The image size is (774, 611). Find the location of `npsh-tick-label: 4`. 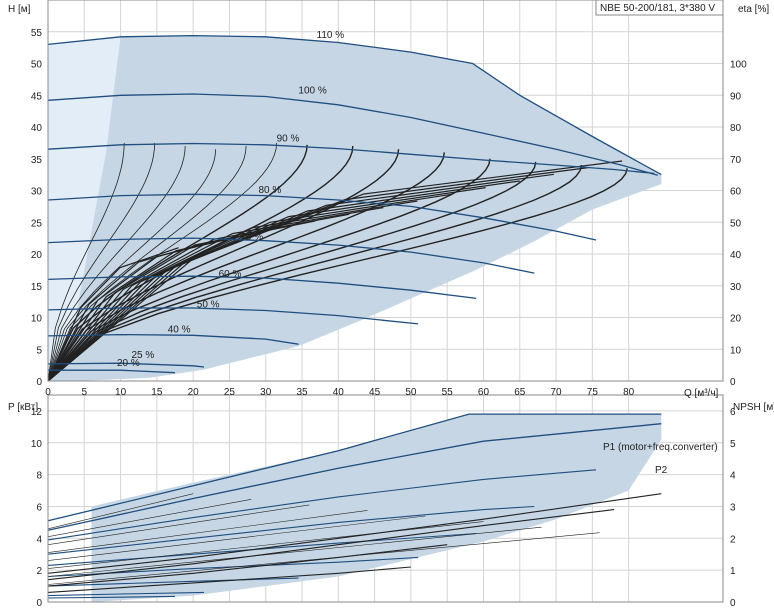

npsh-tick-label: 4 is located at coordinates (733, 476).